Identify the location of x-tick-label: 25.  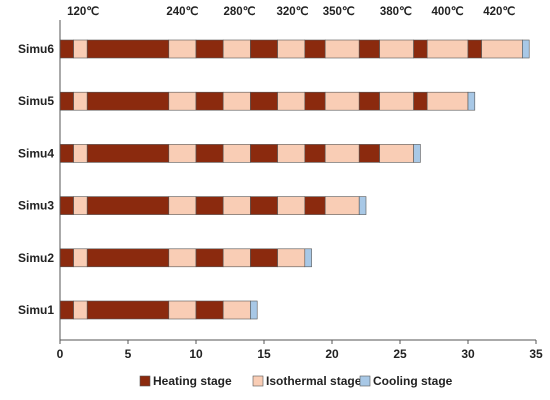
(400, 354).